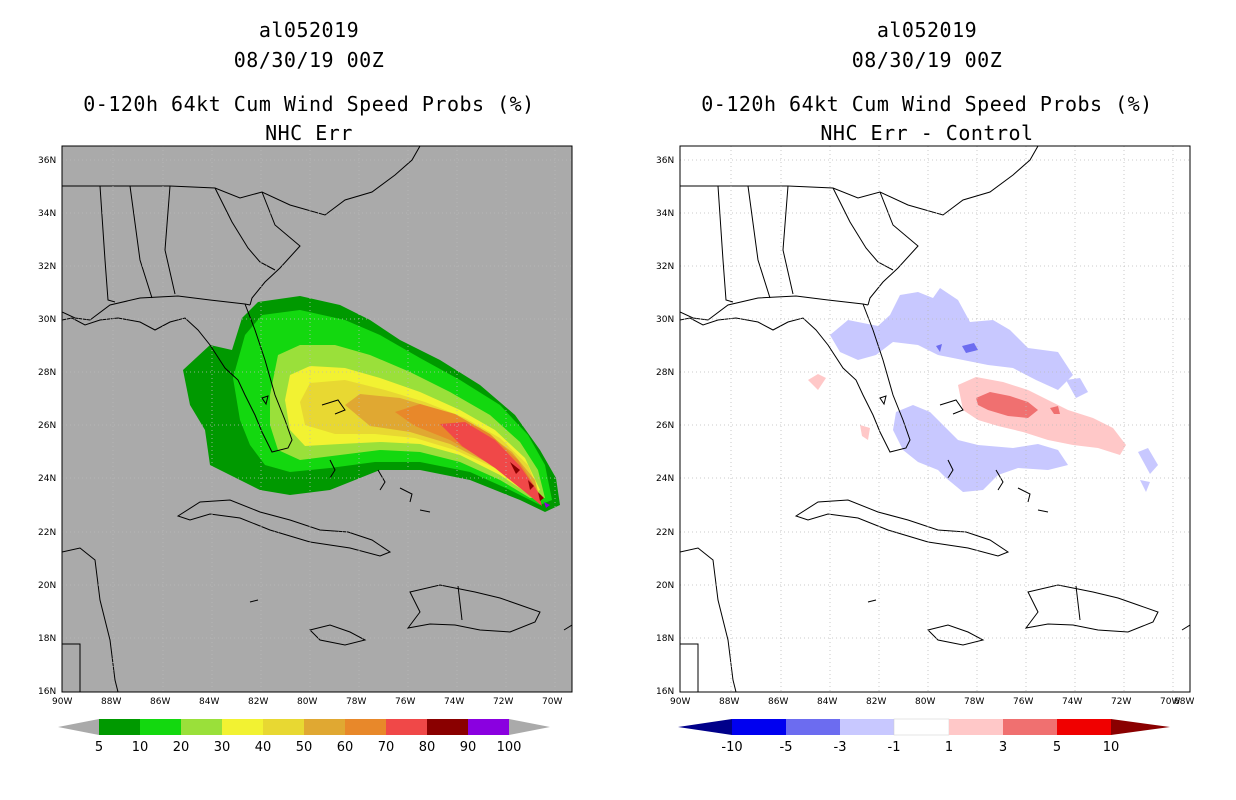 This screenshot has width=1236, height=800. Describe the element at coordinates (665, 373) in the screenshot. I see `lat-label: 28N` at that location.